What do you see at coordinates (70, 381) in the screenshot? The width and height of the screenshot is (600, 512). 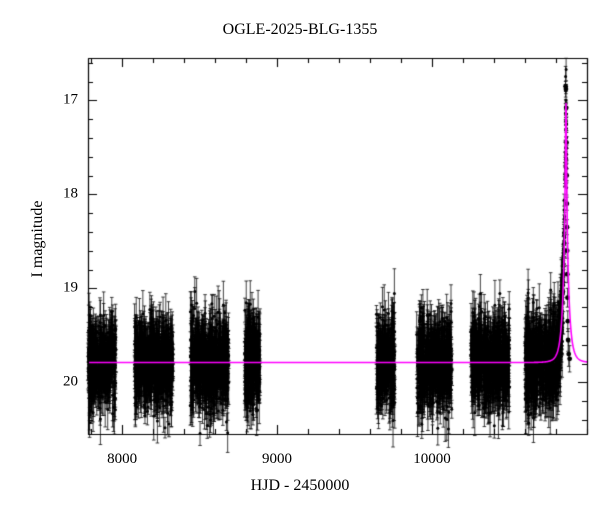 I see `y-tick-label: 20` at bounding box center [70, 381].